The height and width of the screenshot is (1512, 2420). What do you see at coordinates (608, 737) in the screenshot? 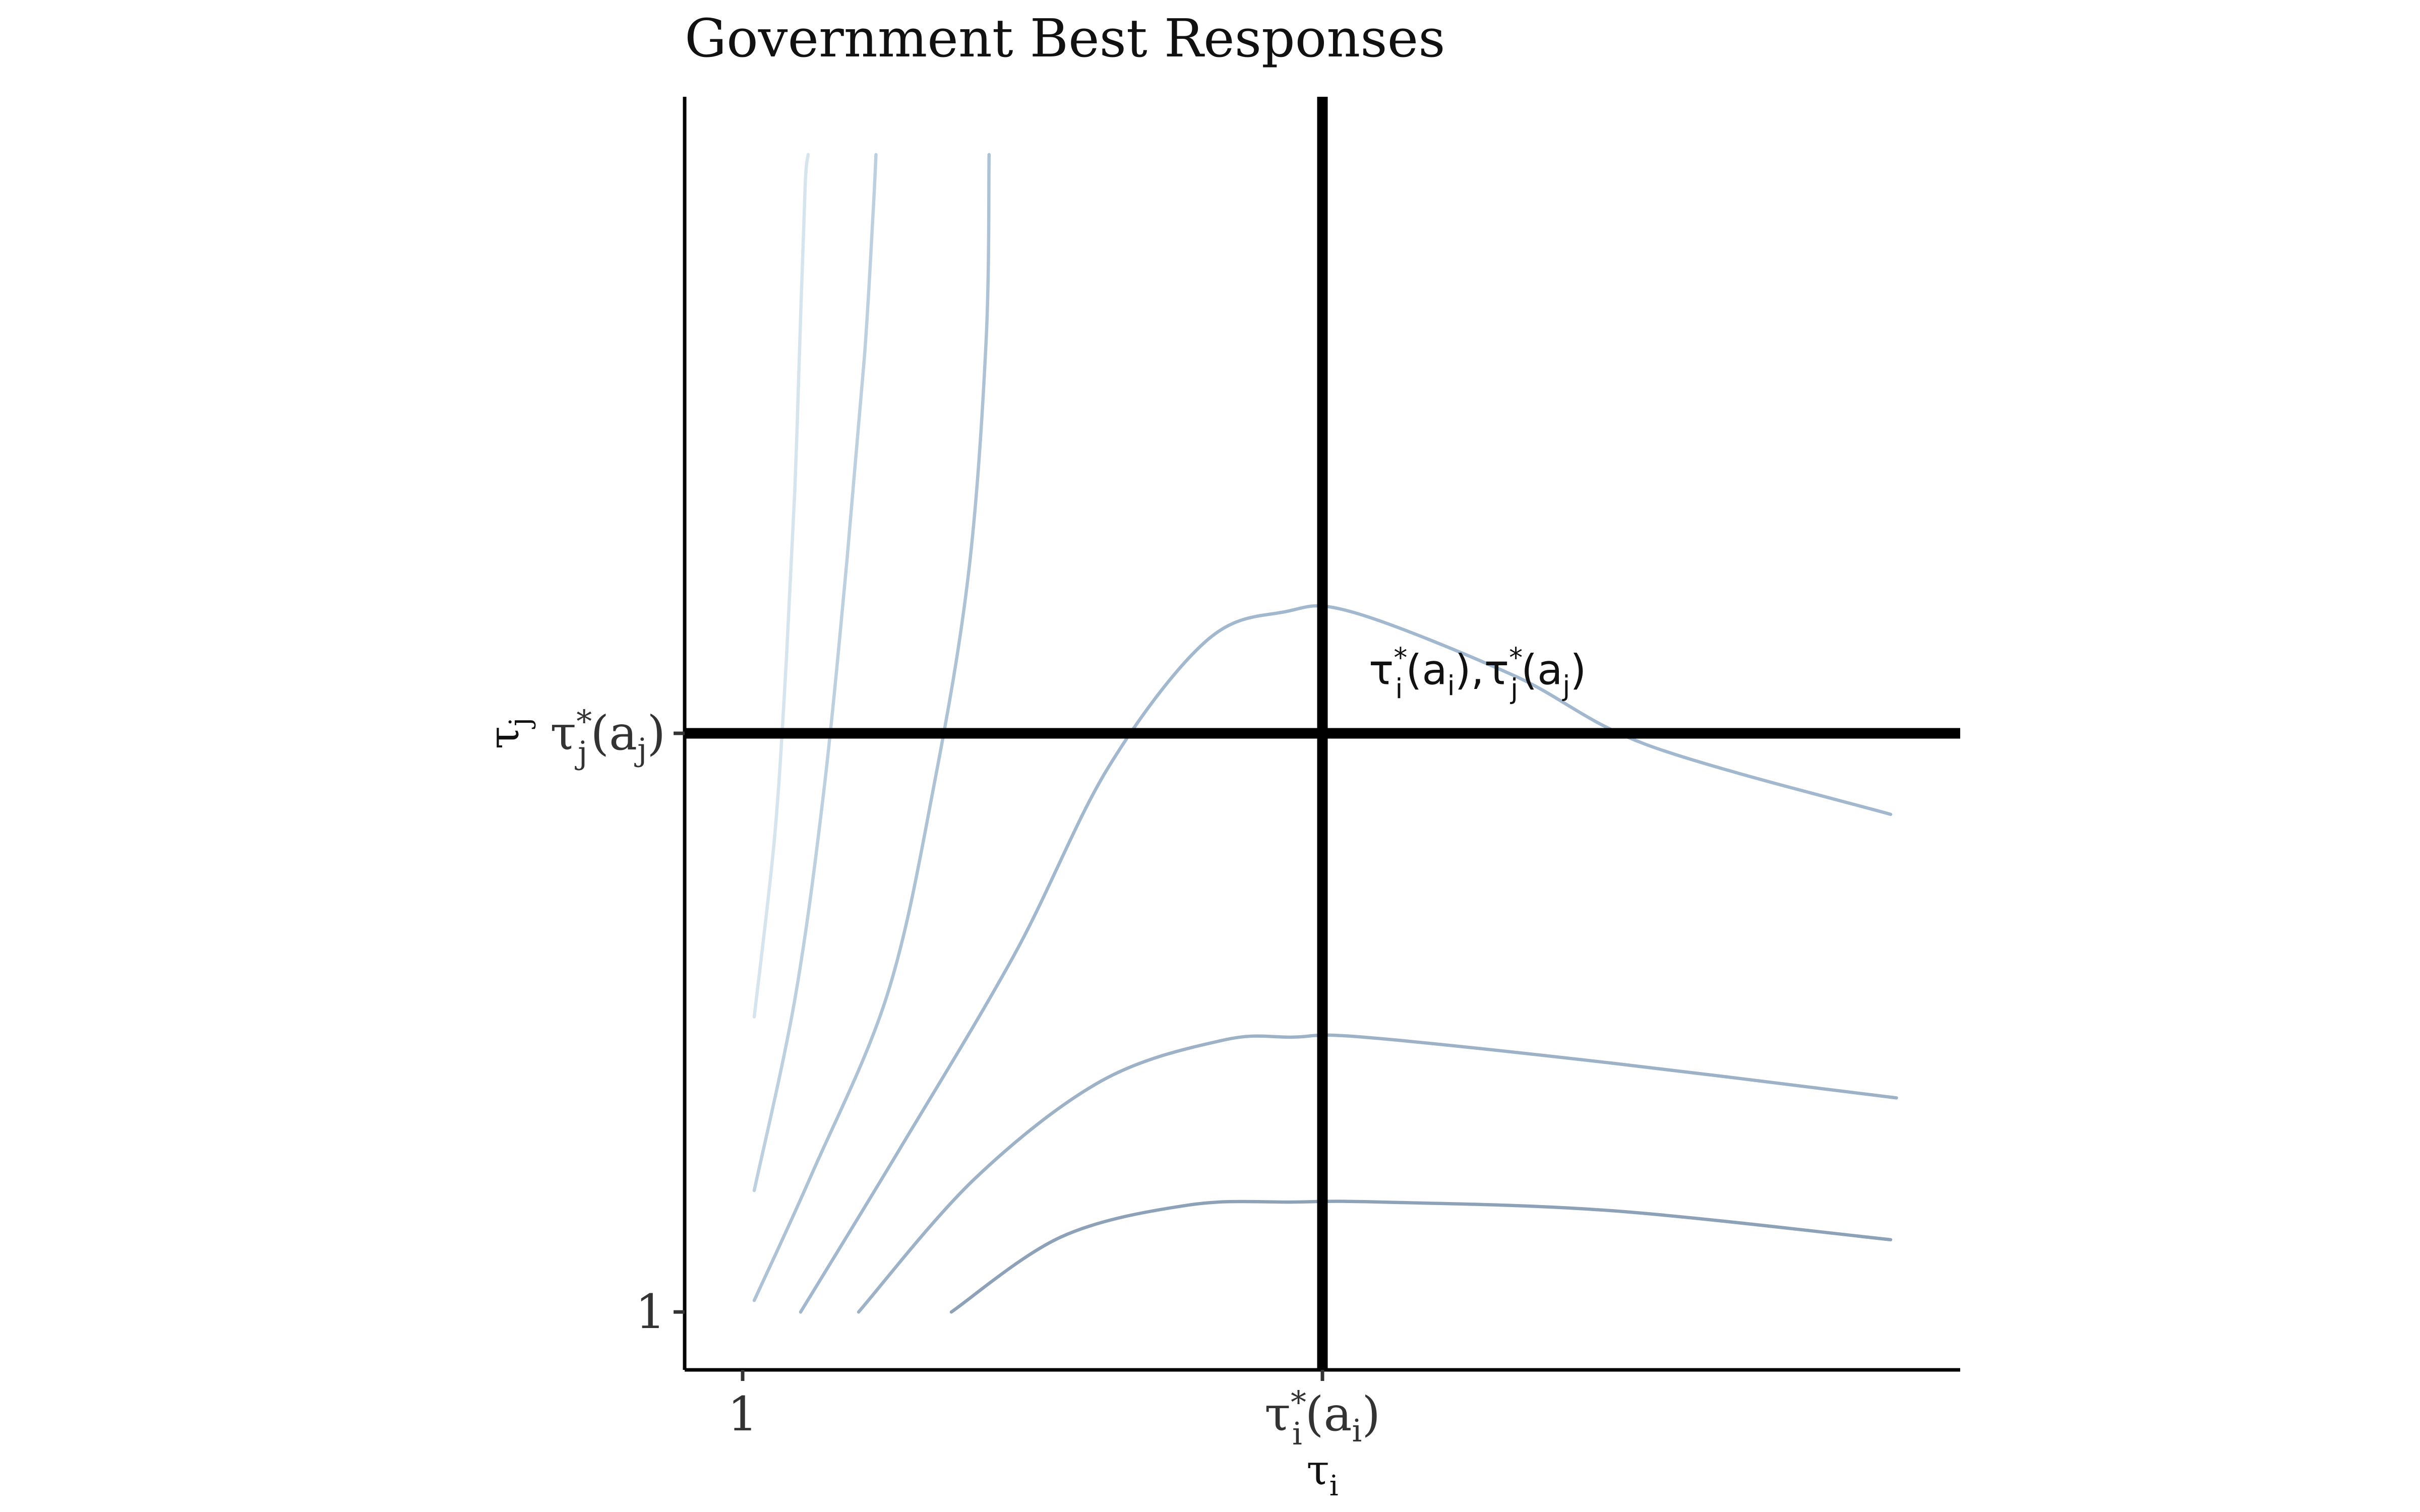
I see `y-tick-label-2: τ* j(aj)` at bounding box center [608, 737].